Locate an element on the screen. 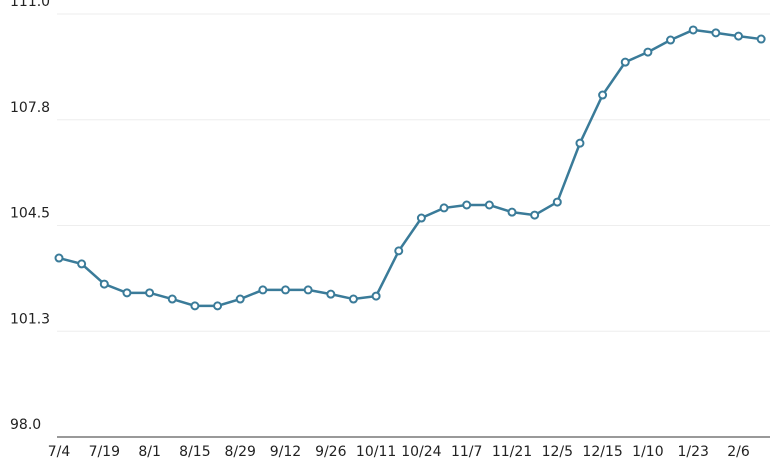  x-tick-label: 7/19 is located at coordinates (104, 452).